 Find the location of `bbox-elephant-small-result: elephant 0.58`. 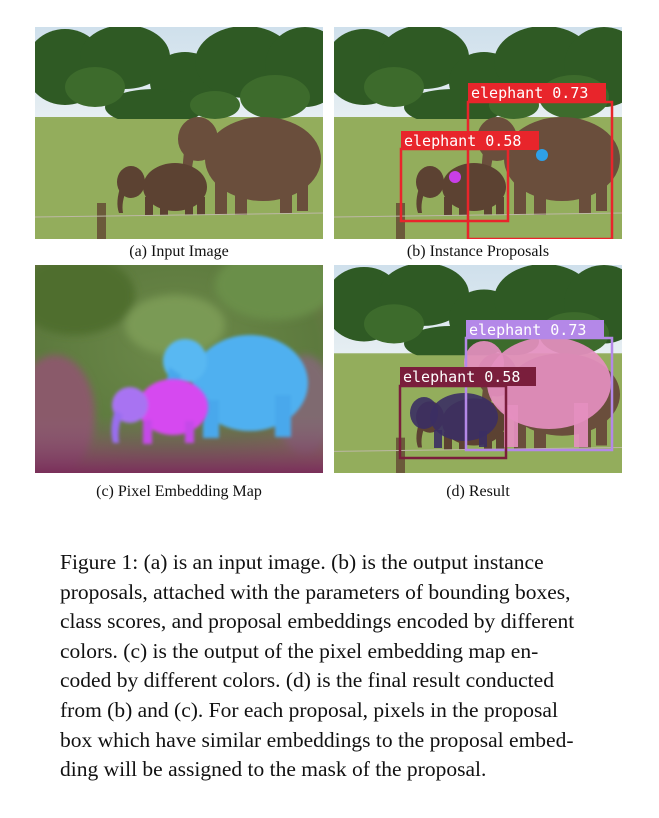

bbox-elephant-small-result: elephant 0.58 is located at coordinates (467, 413).